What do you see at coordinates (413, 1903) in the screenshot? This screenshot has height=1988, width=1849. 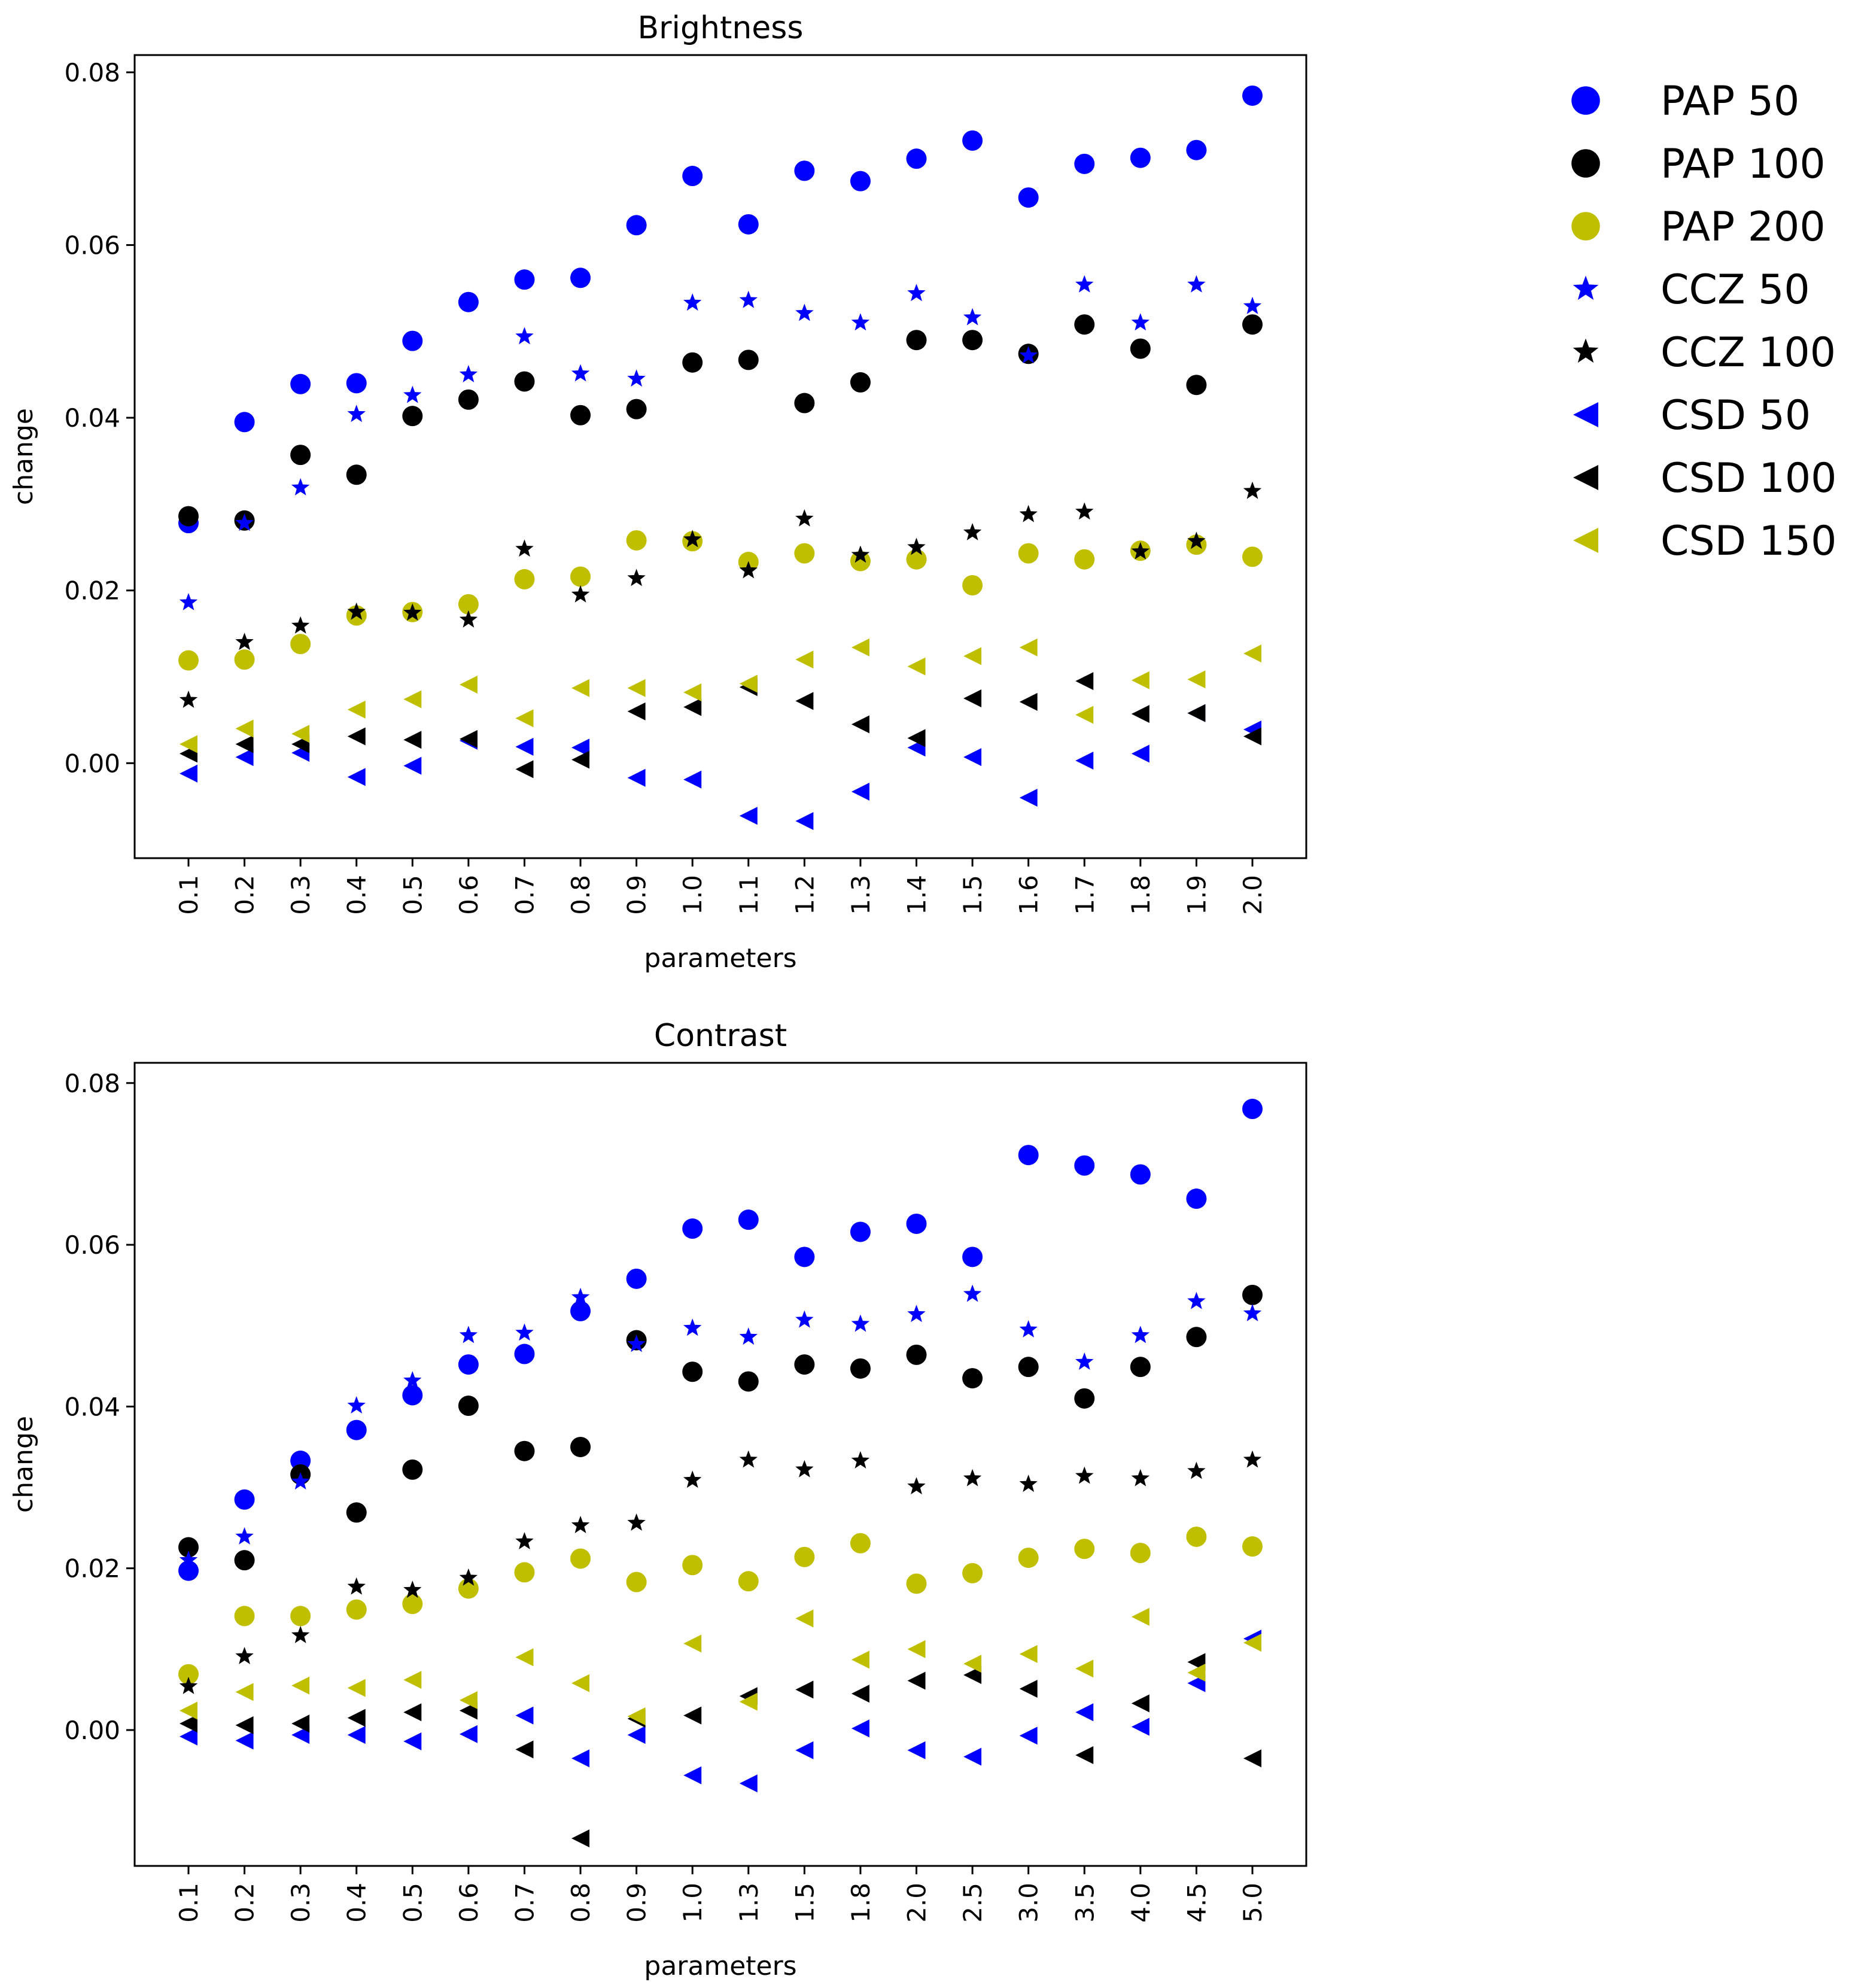 I see `x-tick-label: 0.5` at bounding box center [413, 1903].